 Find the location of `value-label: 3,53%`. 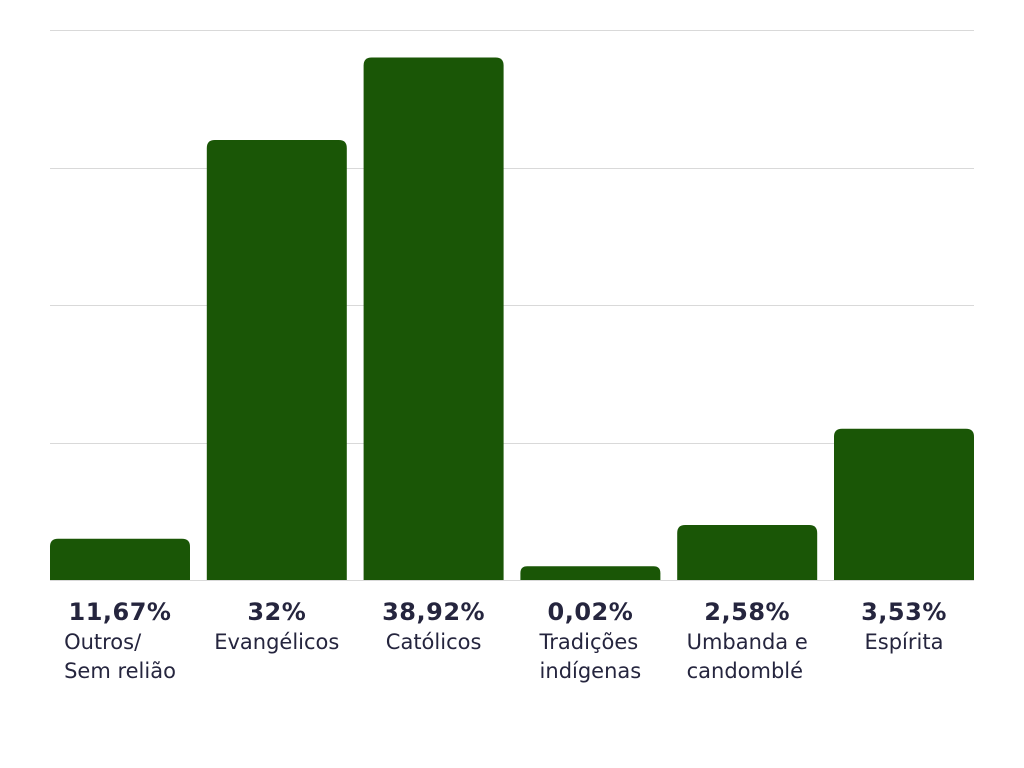

value-label: 3,53% is located at coordinates (904, 612).